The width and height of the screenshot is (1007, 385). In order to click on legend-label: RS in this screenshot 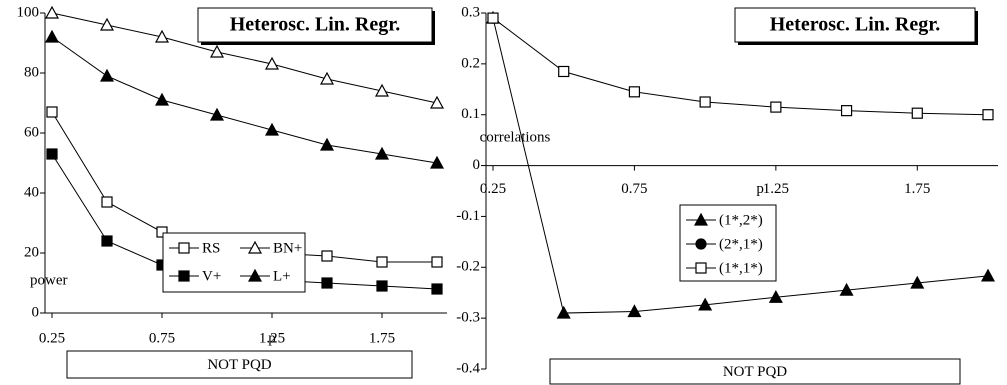, I will do `click(211, 248)`.